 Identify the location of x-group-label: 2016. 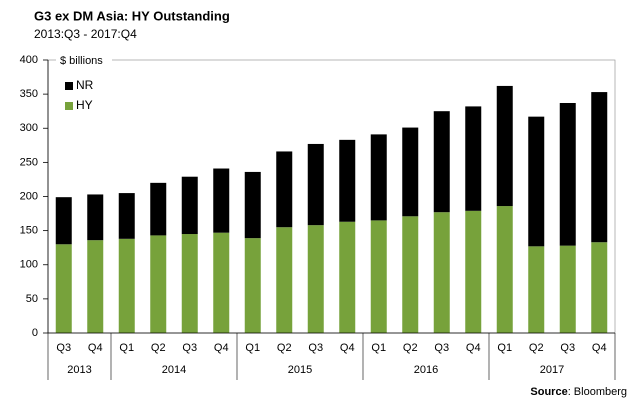
(426, 370).